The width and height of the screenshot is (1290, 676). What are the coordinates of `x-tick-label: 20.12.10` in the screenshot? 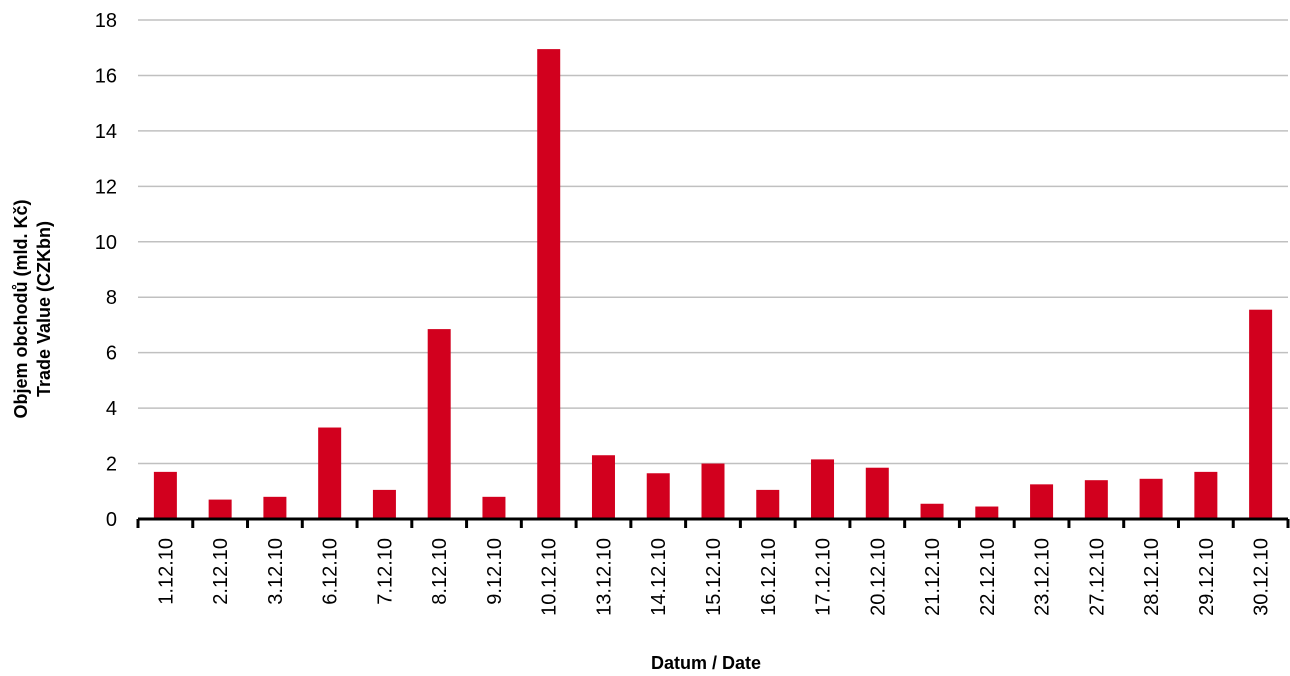 It's located at (878, 577).